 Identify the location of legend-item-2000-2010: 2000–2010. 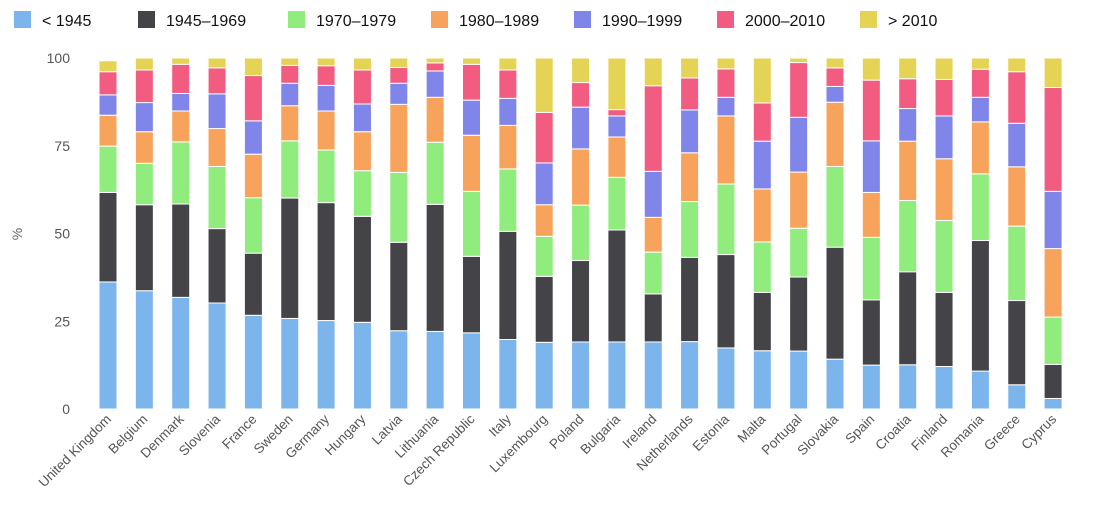
(771, 20).